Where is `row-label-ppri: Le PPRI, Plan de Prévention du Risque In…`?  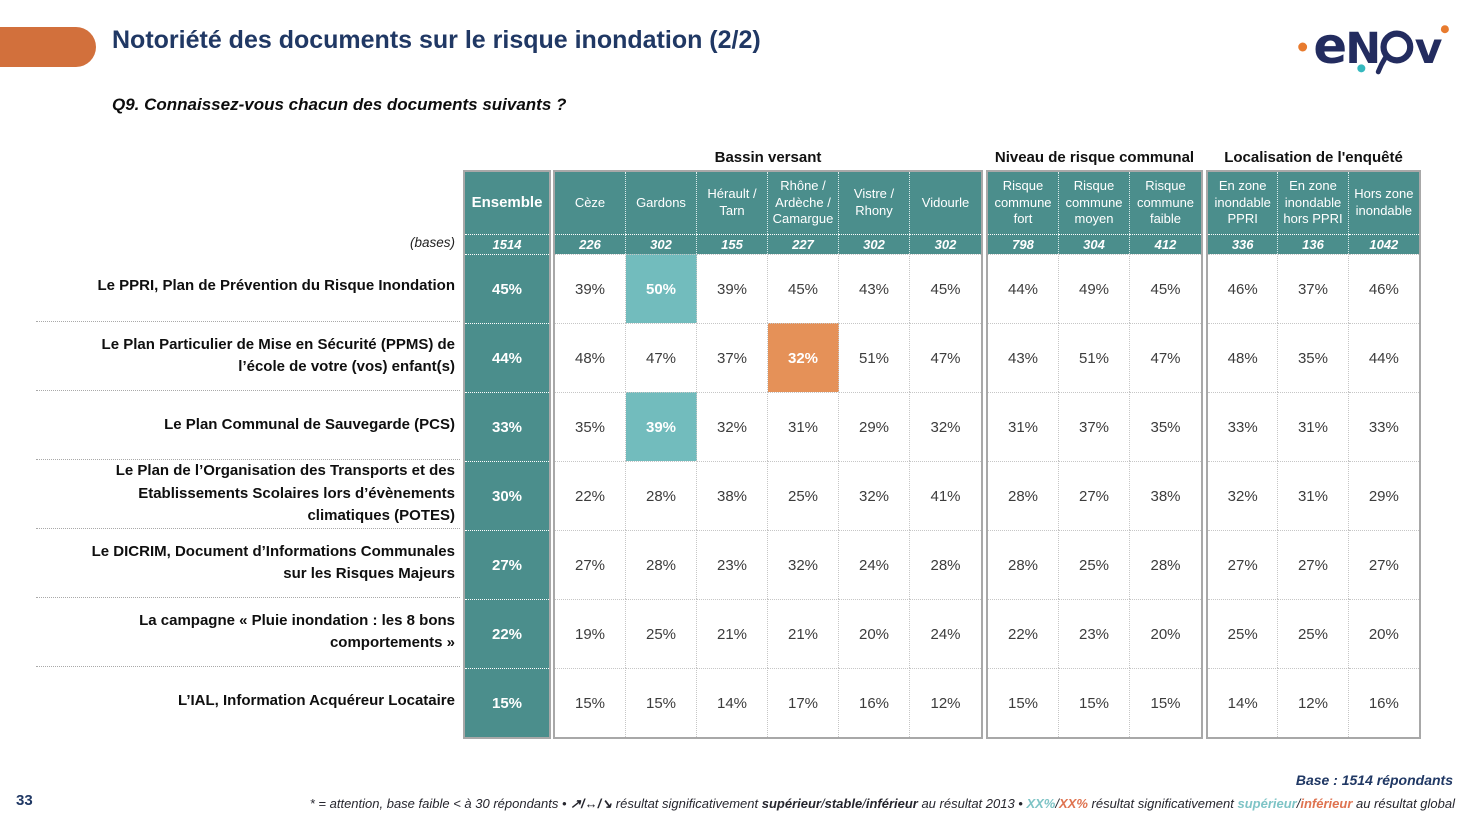
row-label-ppri: Le PPRI, Plan de Prévention du Risque In… is located at coordinates (276, 286).